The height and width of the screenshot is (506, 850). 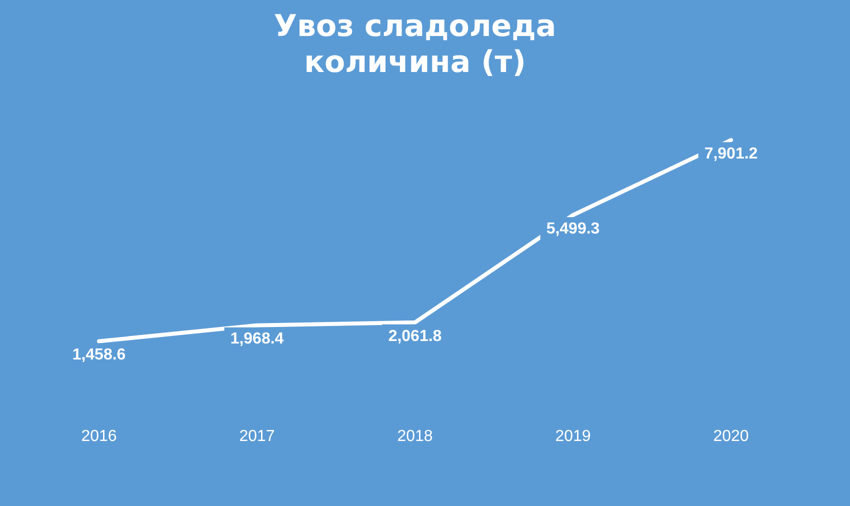 I want to click on data-label: 7,901.2, so click(x=731, y=153).